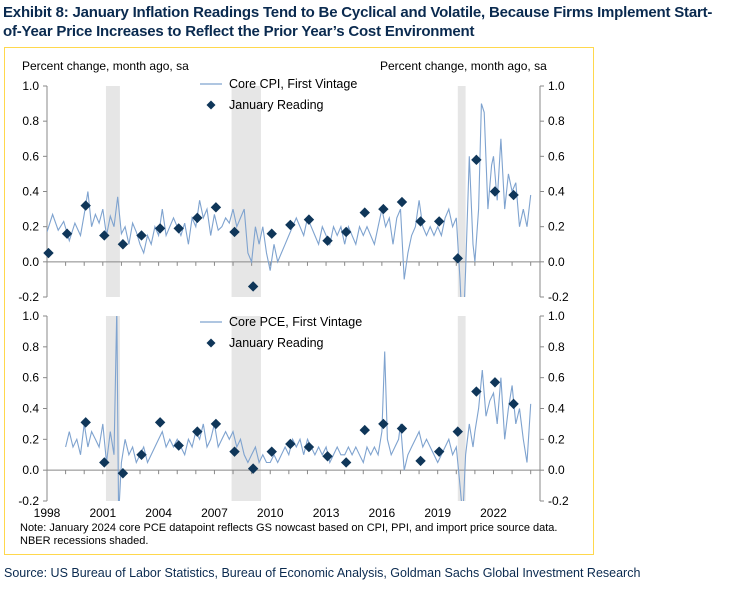  I want to click on x-tick-label: 2016, so click(382, 513).